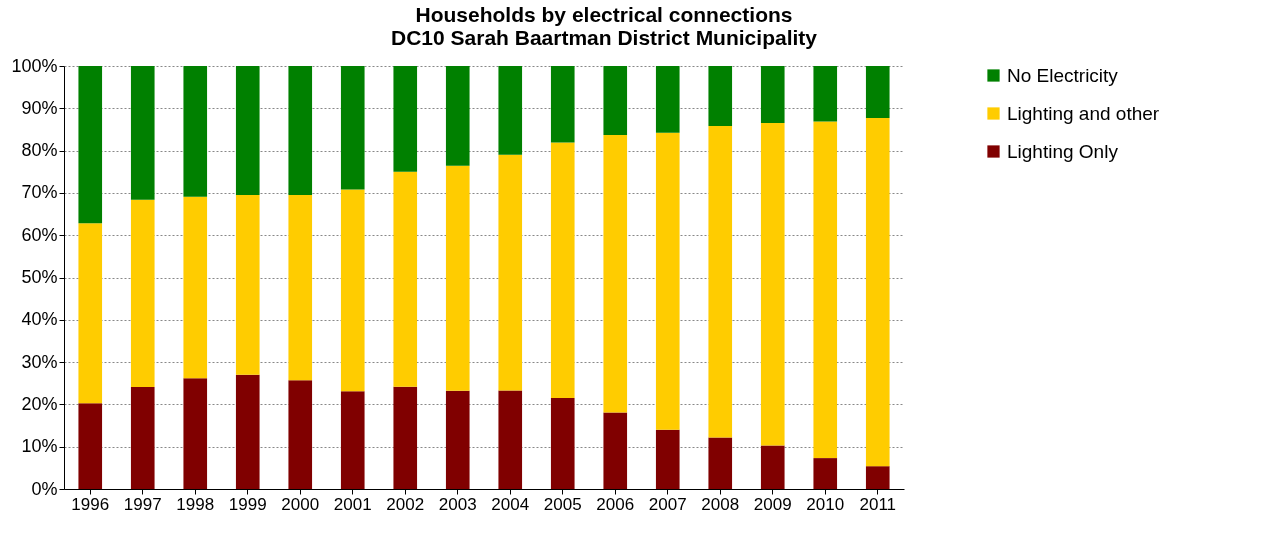 Image resolution: width=1288 pixels, height=553 pixels. Describe the element at coordinates (878, 504) in the screenshot. I see `x-tick-label: 2011` at that location.